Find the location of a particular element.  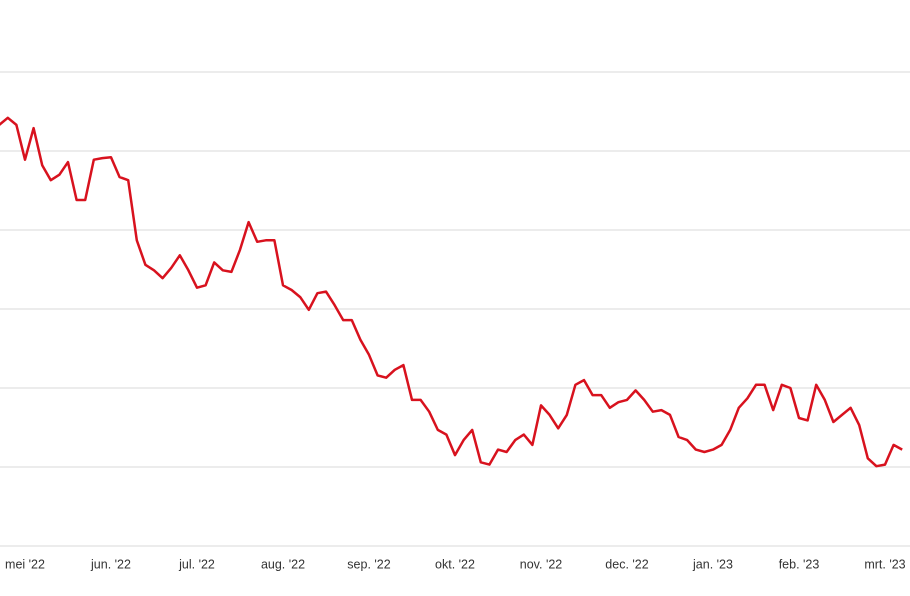

x-tick-label: dec. '22 is located at coordinates (626, 564).